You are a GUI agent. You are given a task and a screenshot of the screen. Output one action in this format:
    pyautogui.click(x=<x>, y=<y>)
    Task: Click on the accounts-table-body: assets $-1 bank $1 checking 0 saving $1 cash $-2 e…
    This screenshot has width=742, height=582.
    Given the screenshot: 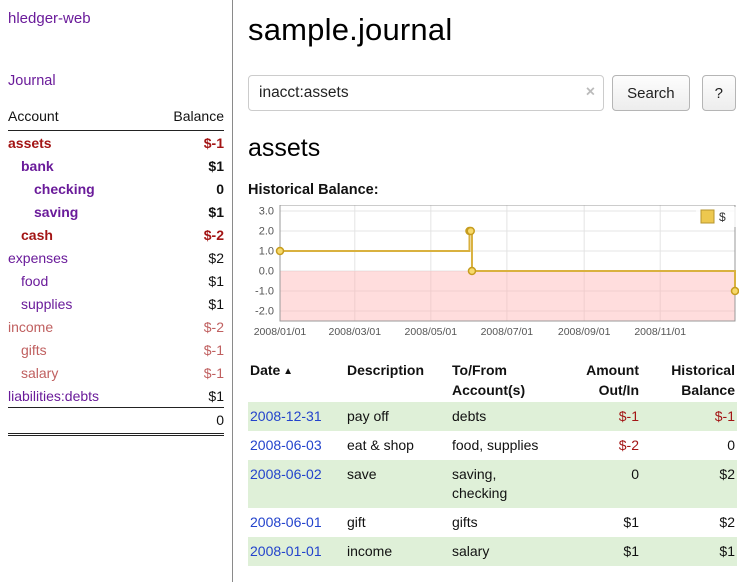 What is the action you would take?
    pyautogui.click(x=116, y=269)
    